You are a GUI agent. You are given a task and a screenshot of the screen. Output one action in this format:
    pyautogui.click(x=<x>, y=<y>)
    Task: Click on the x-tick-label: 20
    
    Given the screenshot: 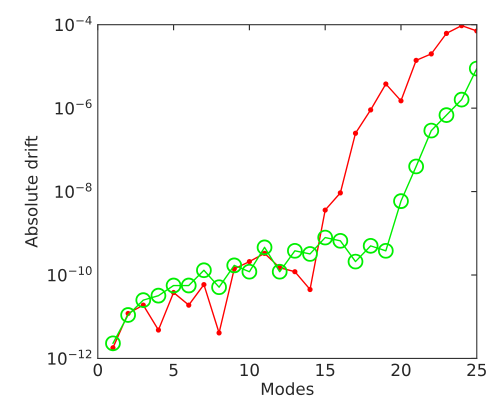 What is the action you would take?
    pyautogui.click(x=401, y=370)
    